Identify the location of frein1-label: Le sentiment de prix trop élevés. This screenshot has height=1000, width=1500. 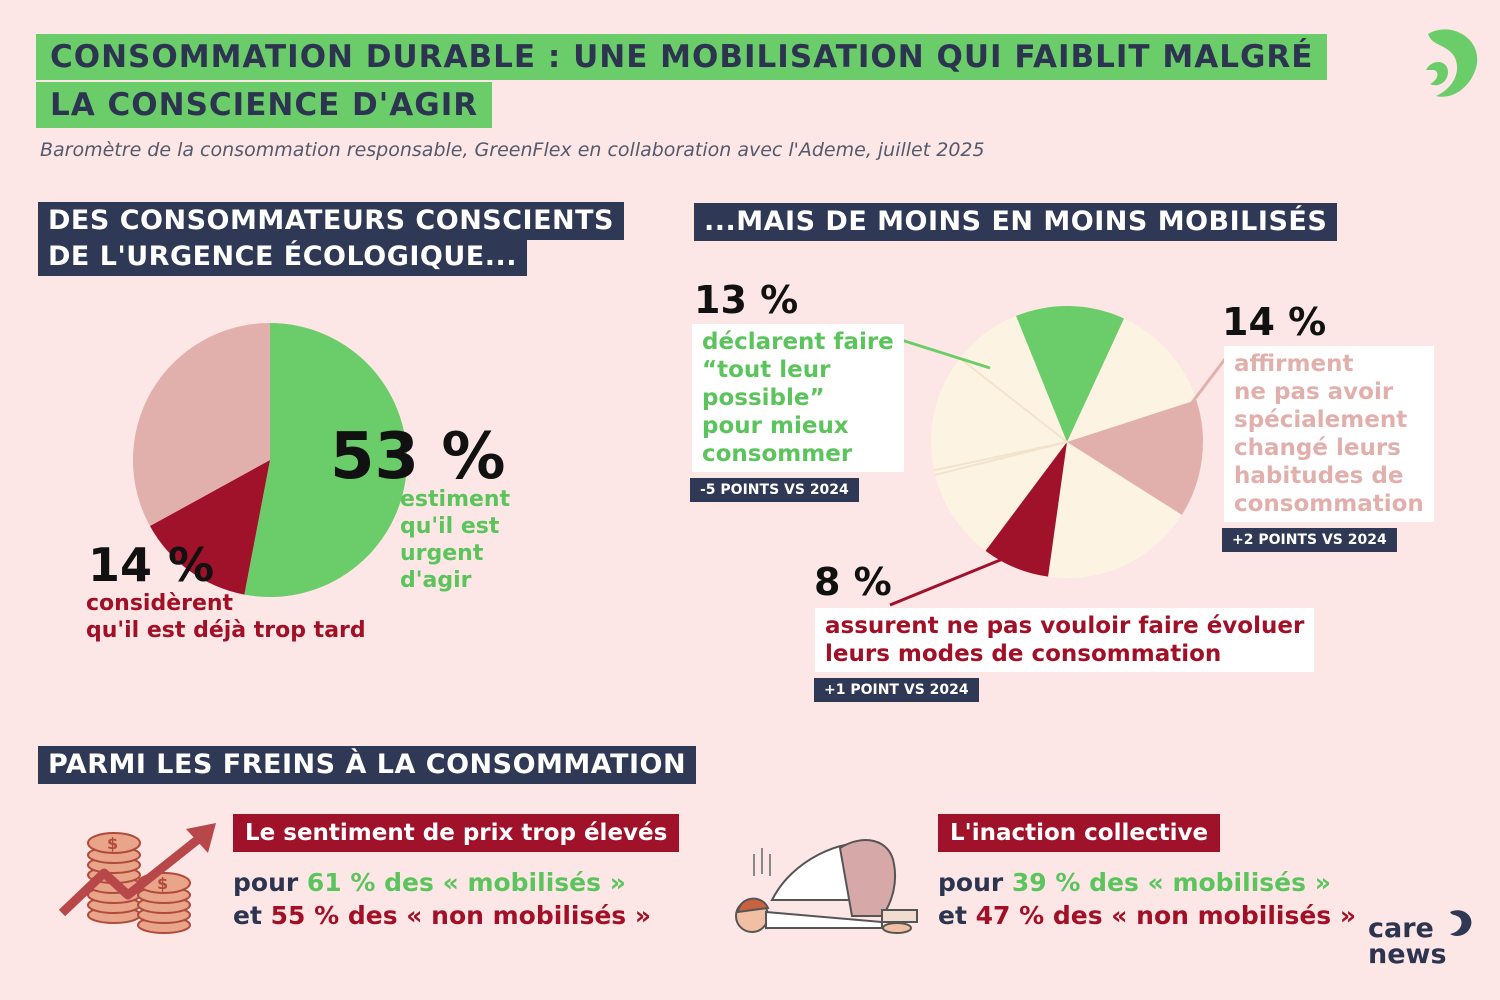
(456, 833).